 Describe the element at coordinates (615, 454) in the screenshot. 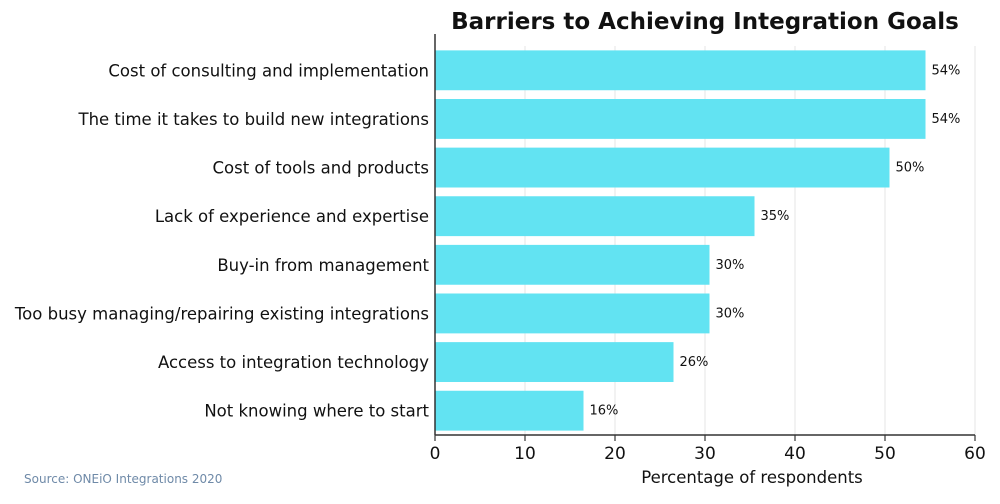

I see `x-tick-label: 20` at that location.